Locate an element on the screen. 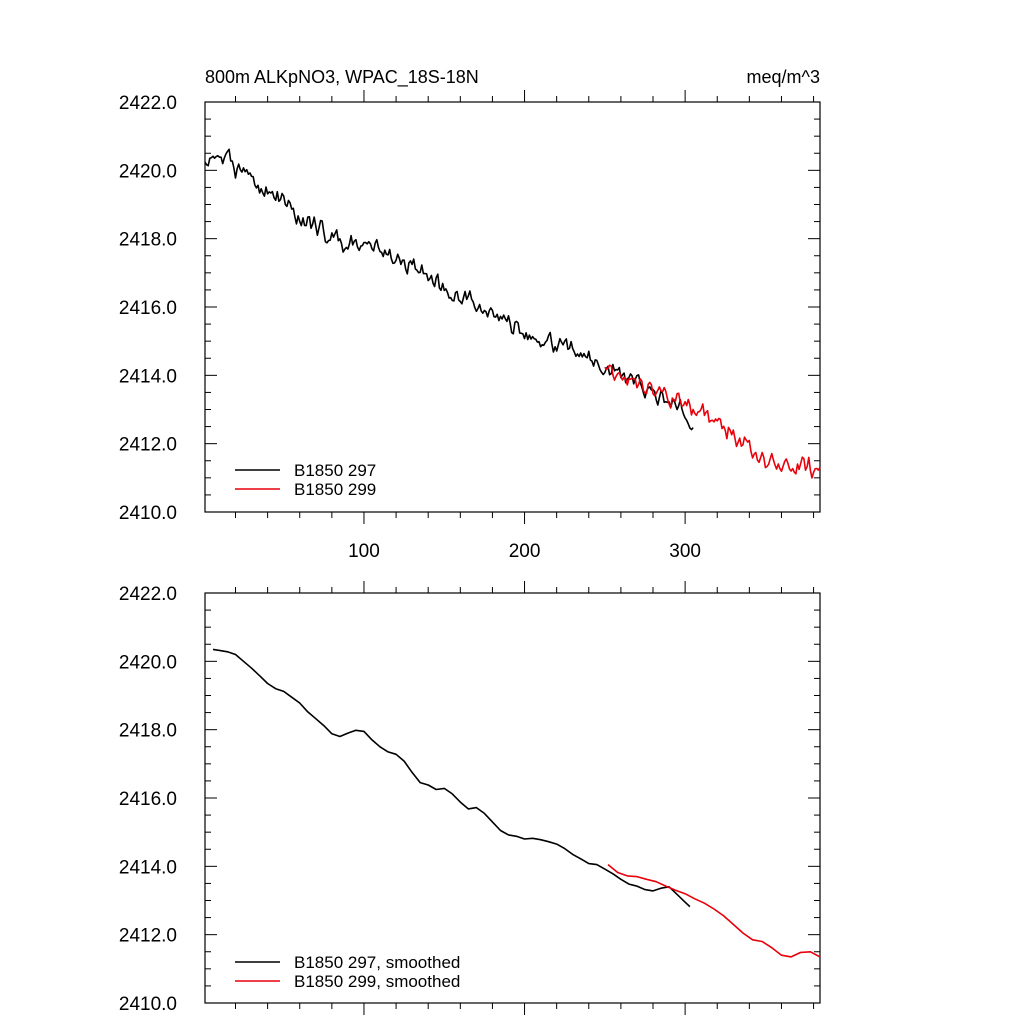 This screenshot has height=1024, width=1024. chart-title: 800m ALKpNO3, WPAC_18S-18N is located at coordinates (342, 77).